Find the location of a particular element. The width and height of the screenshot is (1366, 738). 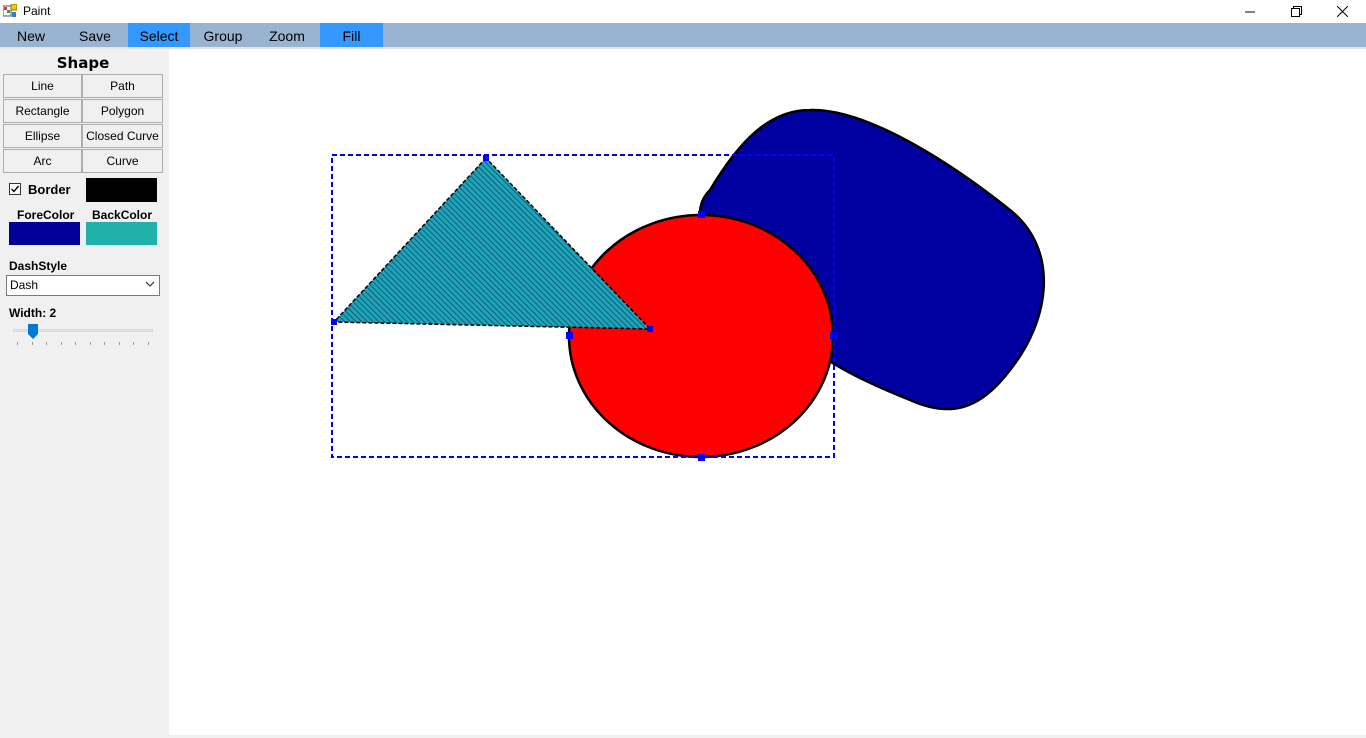

menu-select: Select is located at coordinates (159, 35).